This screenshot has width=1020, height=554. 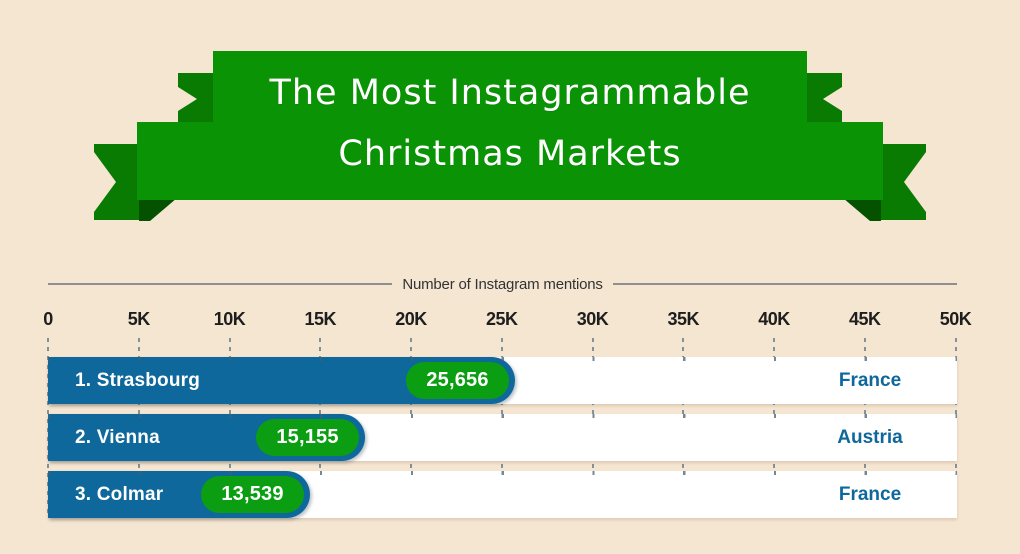 I want to click on bar-vienna: 2. Vienna 15,155, so click(x=206, y=437).